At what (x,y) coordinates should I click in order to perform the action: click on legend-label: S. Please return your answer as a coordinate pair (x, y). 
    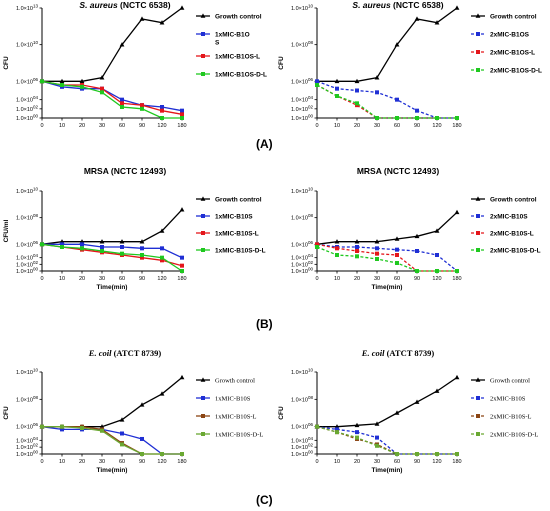
    Looking at the image, I should click on (217, 43).